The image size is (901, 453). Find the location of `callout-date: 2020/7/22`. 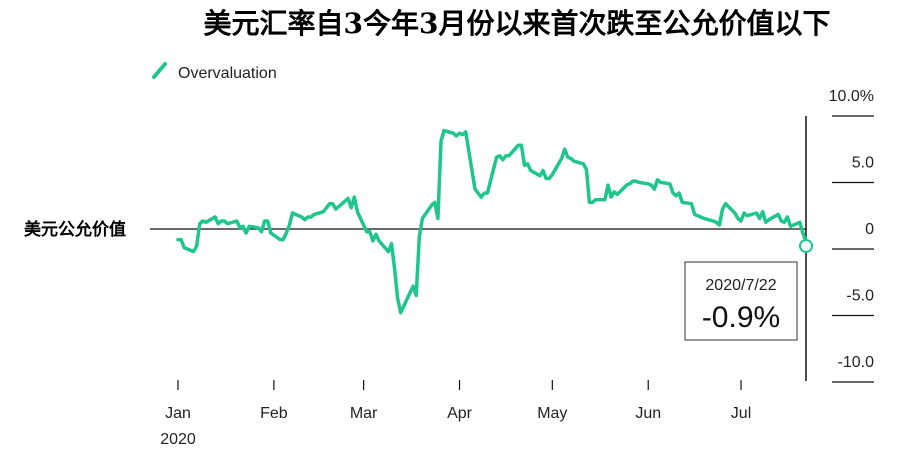

callout-date: 2020/7/22 is located at coordinates (740, 285).